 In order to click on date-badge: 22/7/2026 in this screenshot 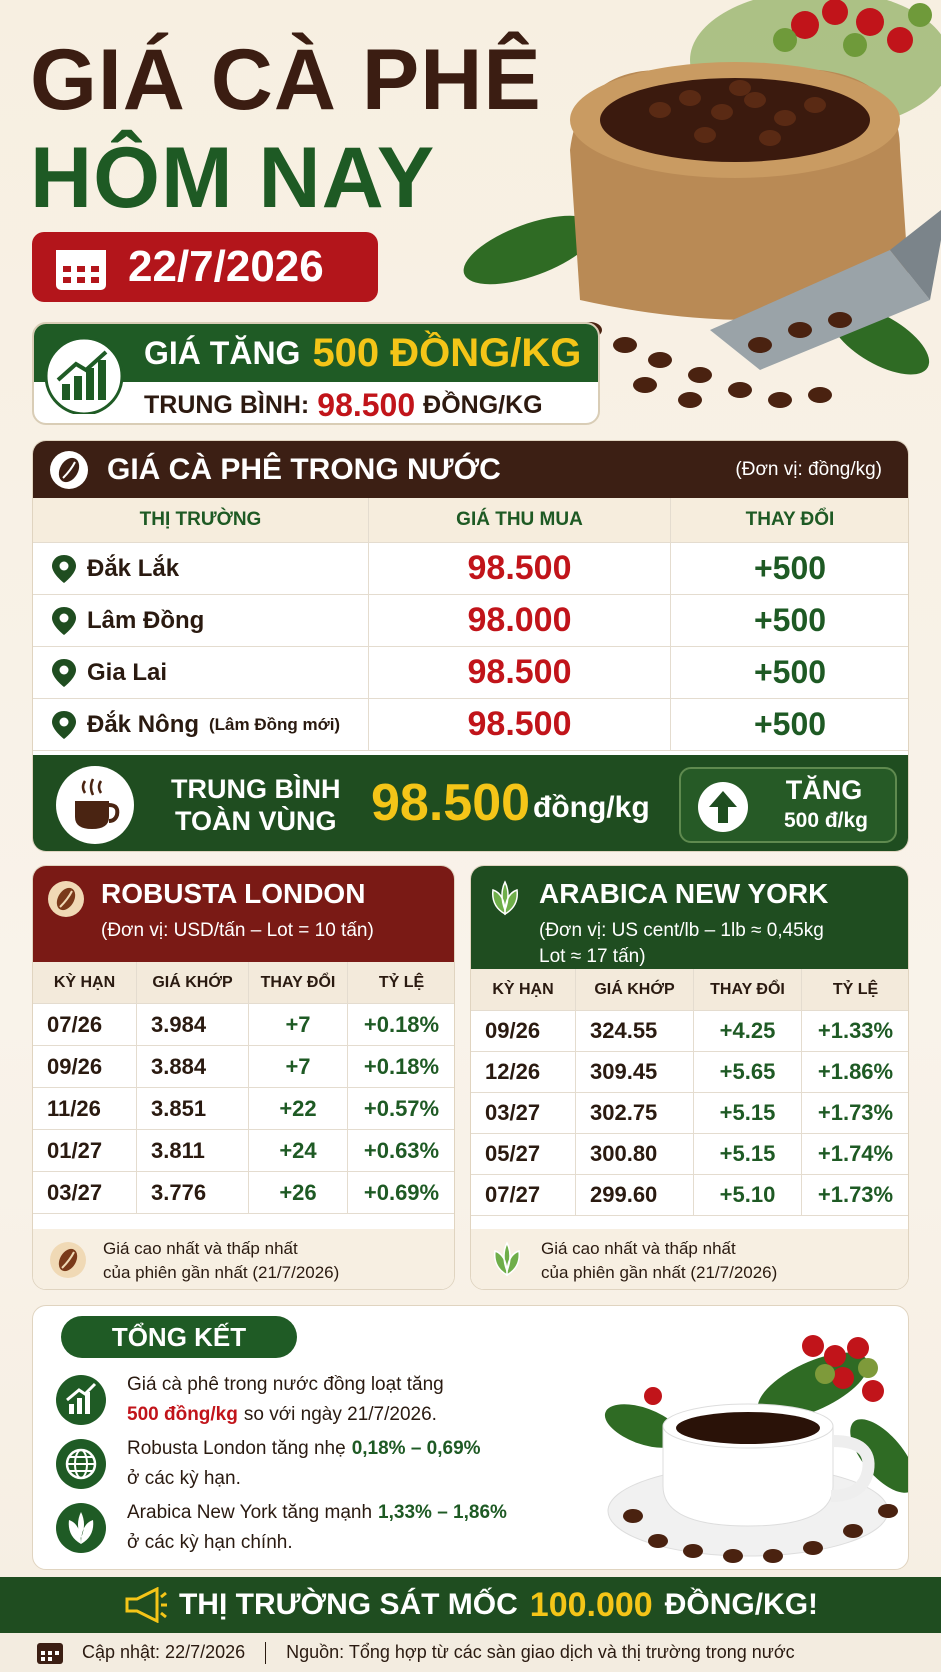, I will do `click(205, 267)`.